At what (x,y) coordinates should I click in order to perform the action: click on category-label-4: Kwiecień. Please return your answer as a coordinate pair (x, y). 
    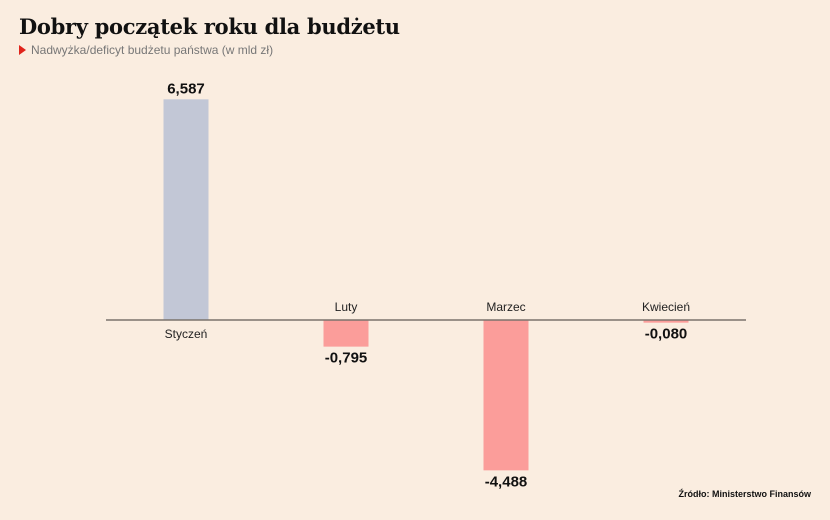
    Looking at the image, I should click on (666, 307).